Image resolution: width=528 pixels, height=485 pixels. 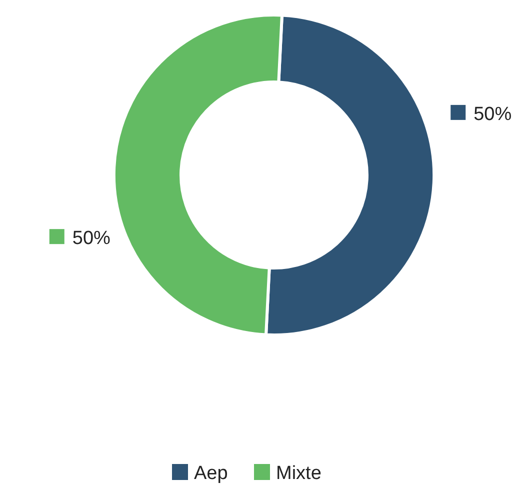 I want to click on legend-label: Mixte, so click(x=299, y=473).